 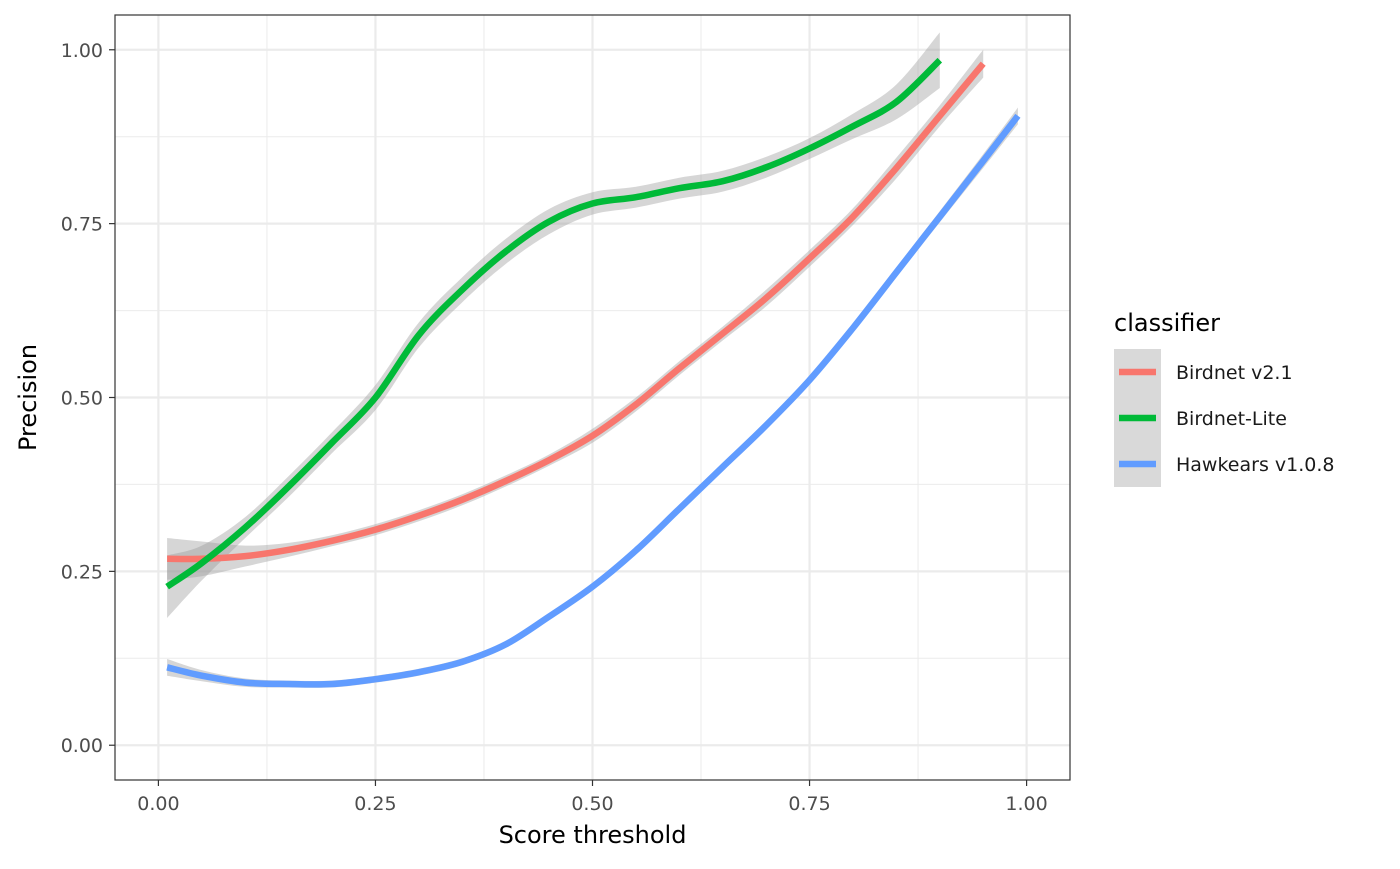 What do you see at coordinates (82, 225) in the screenshot?
I see `y-tick-label: 0.75` at bounding box center [82, 225].